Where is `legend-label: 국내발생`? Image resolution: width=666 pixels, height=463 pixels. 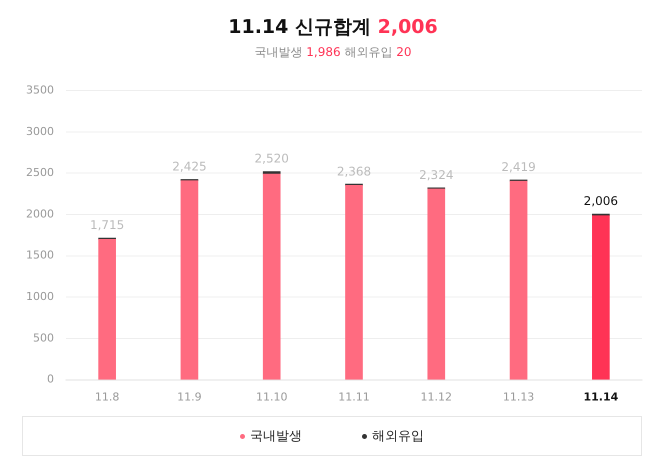 legend-label: 국내발생 is located at coordinates (275, 436).